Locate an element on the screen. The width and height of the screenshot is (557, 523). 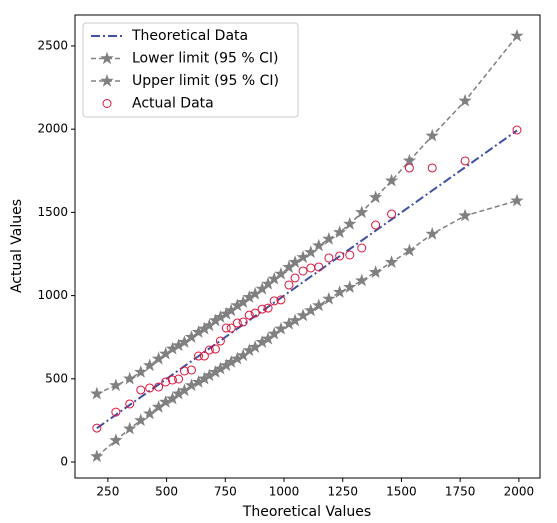
x-tick-label: 2000 is located at coordinates (519, 492).